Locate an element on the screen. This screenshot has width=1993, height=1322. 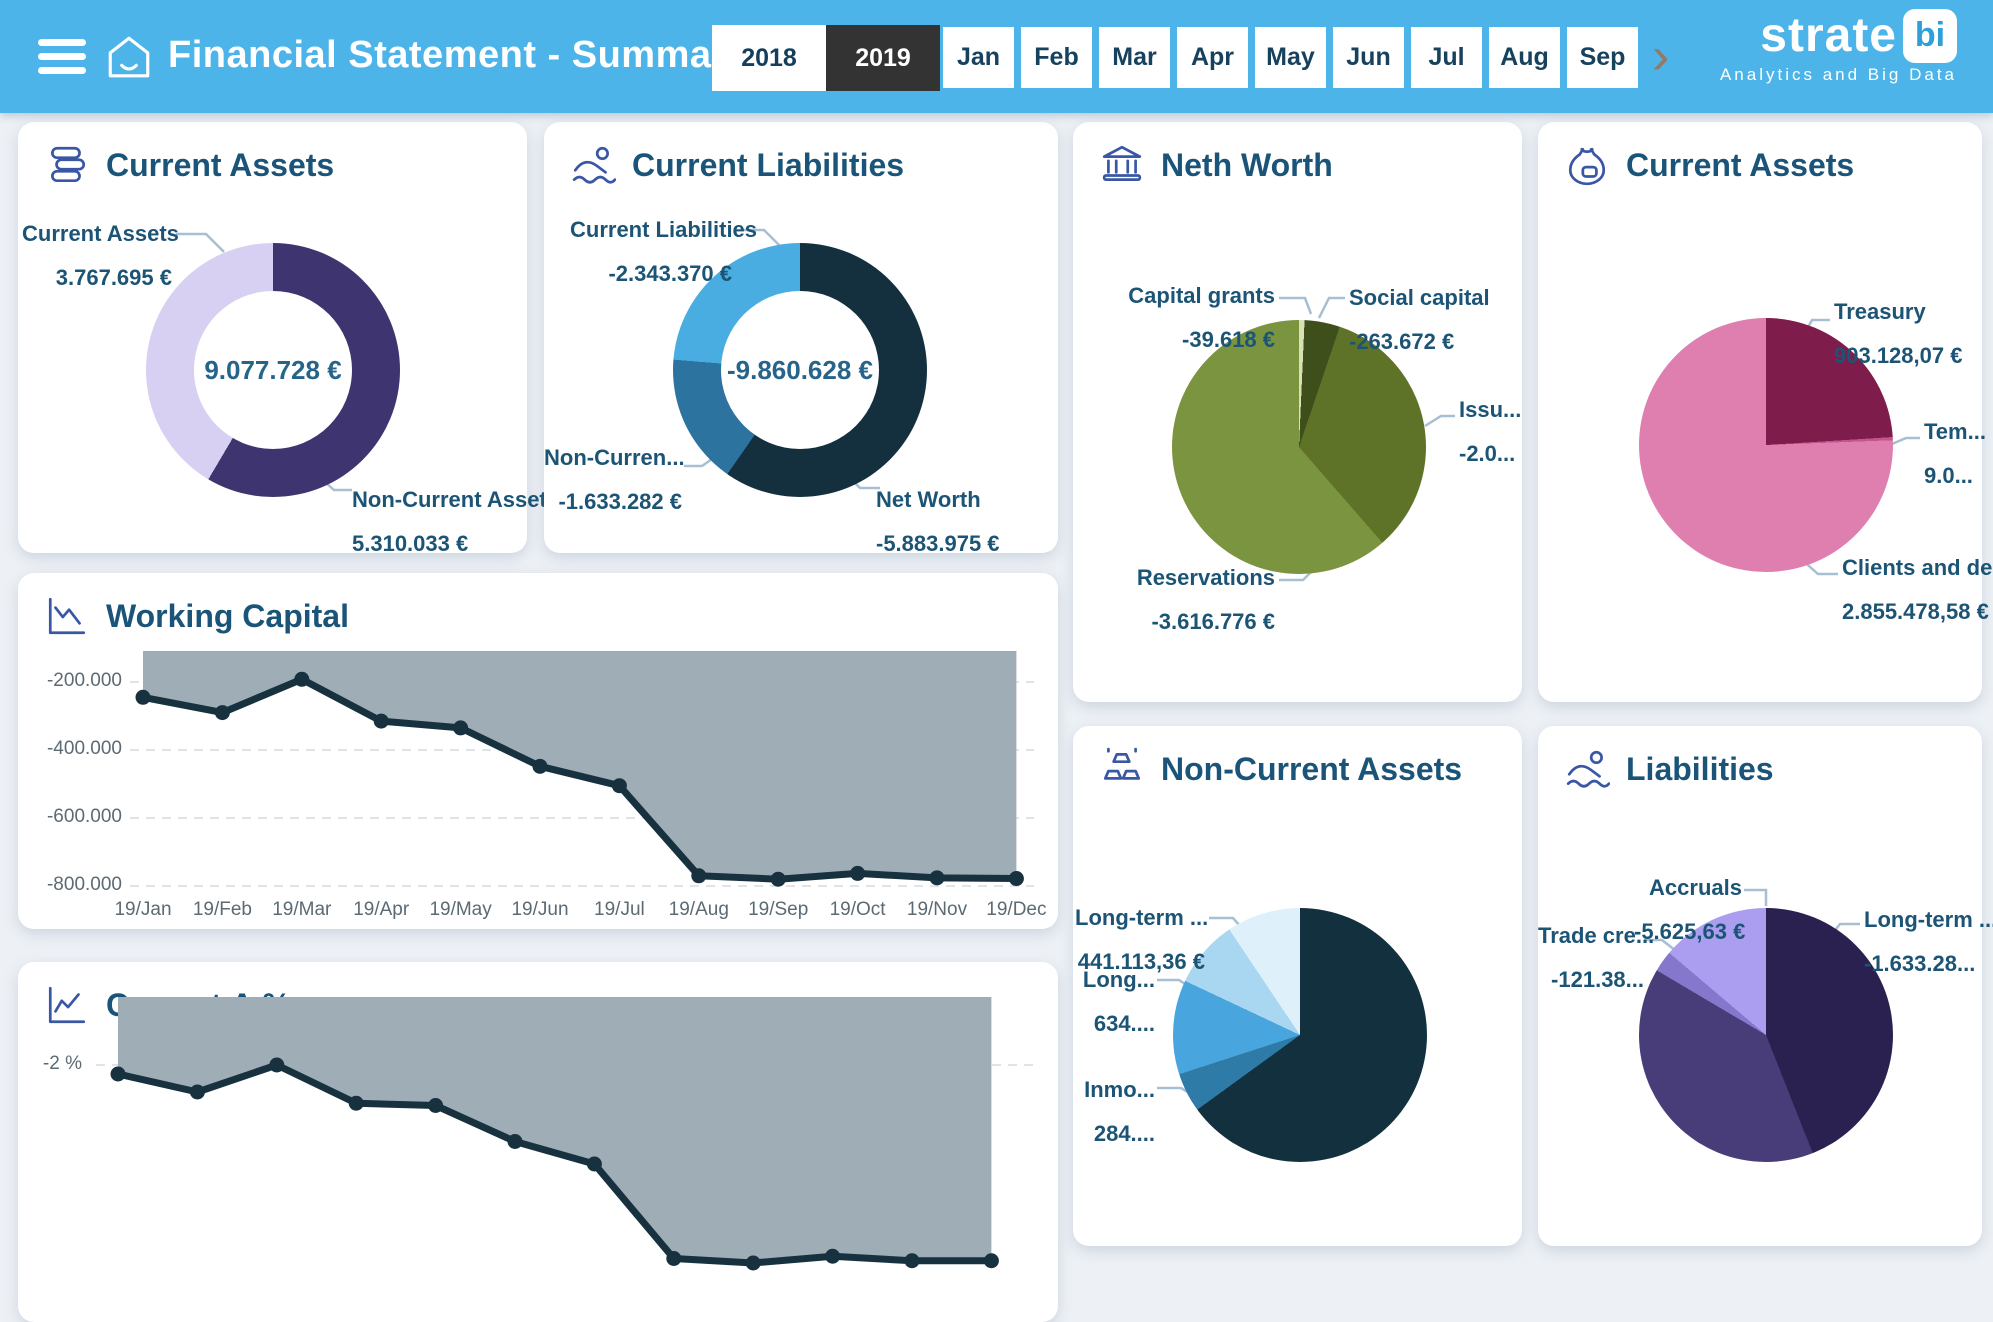
y-axis-tick-label: -400.000 is located at coordinates (84, 748).